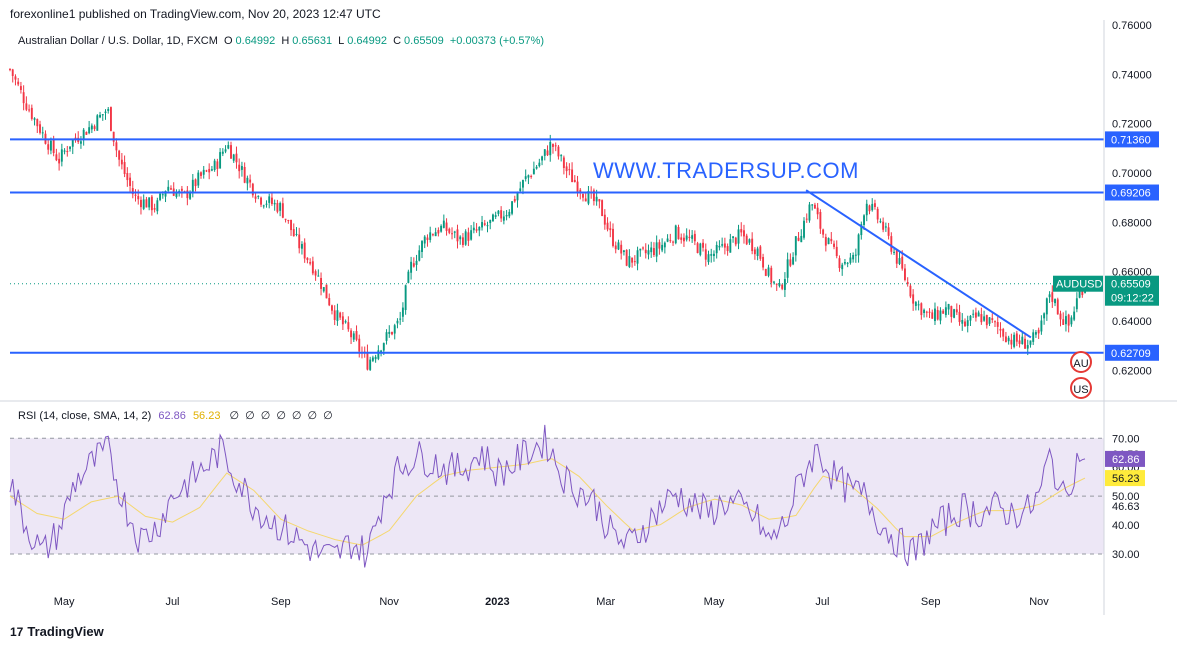  What do you see at coordinates (1081, 362) in the screenshot?
I see `au-flag-icon: AU` at bounding box center [1081, 362].